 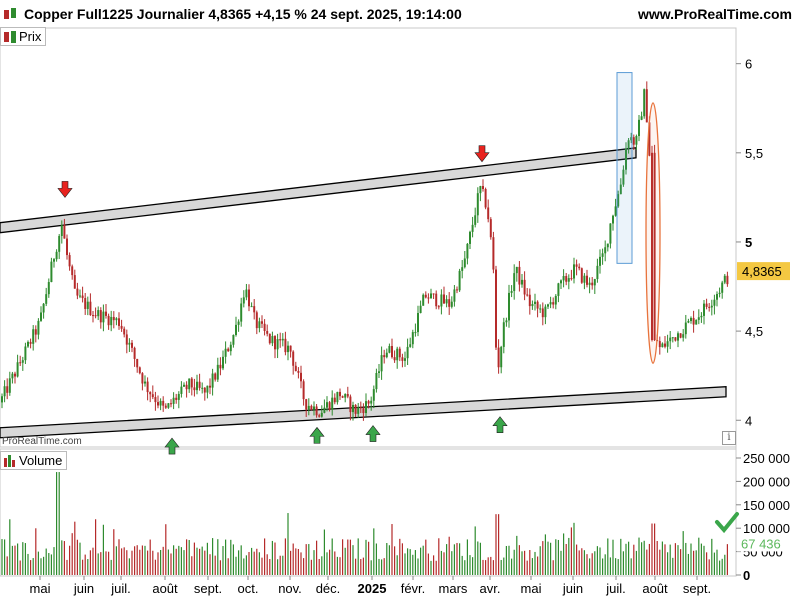 What do you see at coordinates (624, 168) in the screenshot?
I see `highlight-box` at bounding box center [624, 168].